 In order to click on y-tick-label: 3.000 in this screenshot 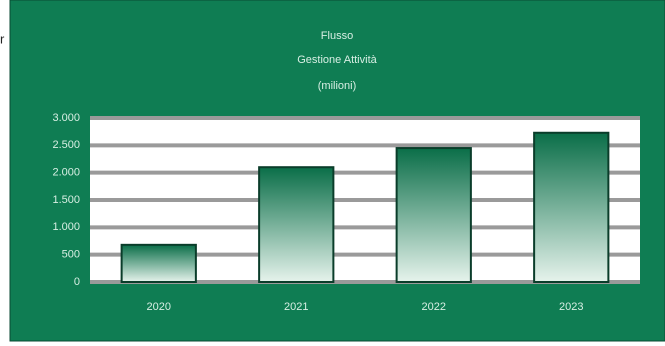, I will do `click(66, 118)`.